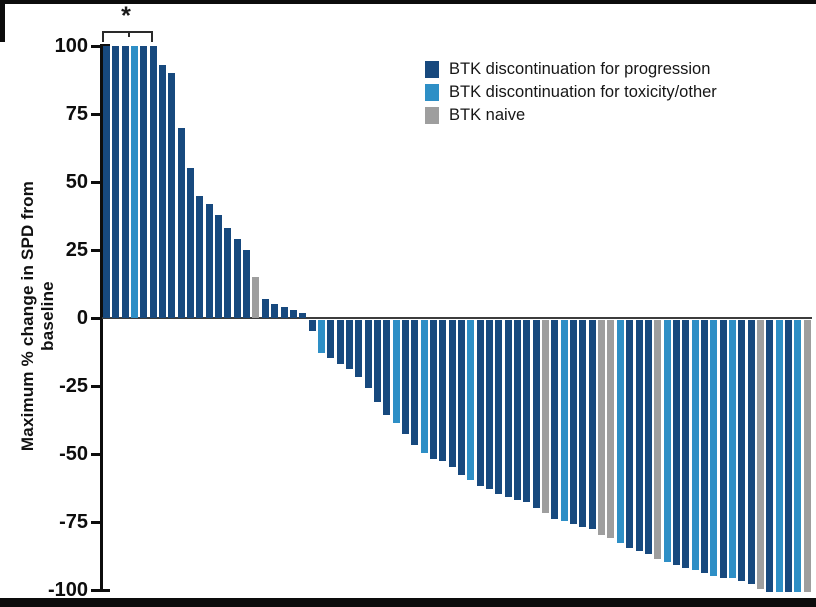 The height and width of the screenshot is (607, 816). I want to click on y-axis-line, so click(101, 318).